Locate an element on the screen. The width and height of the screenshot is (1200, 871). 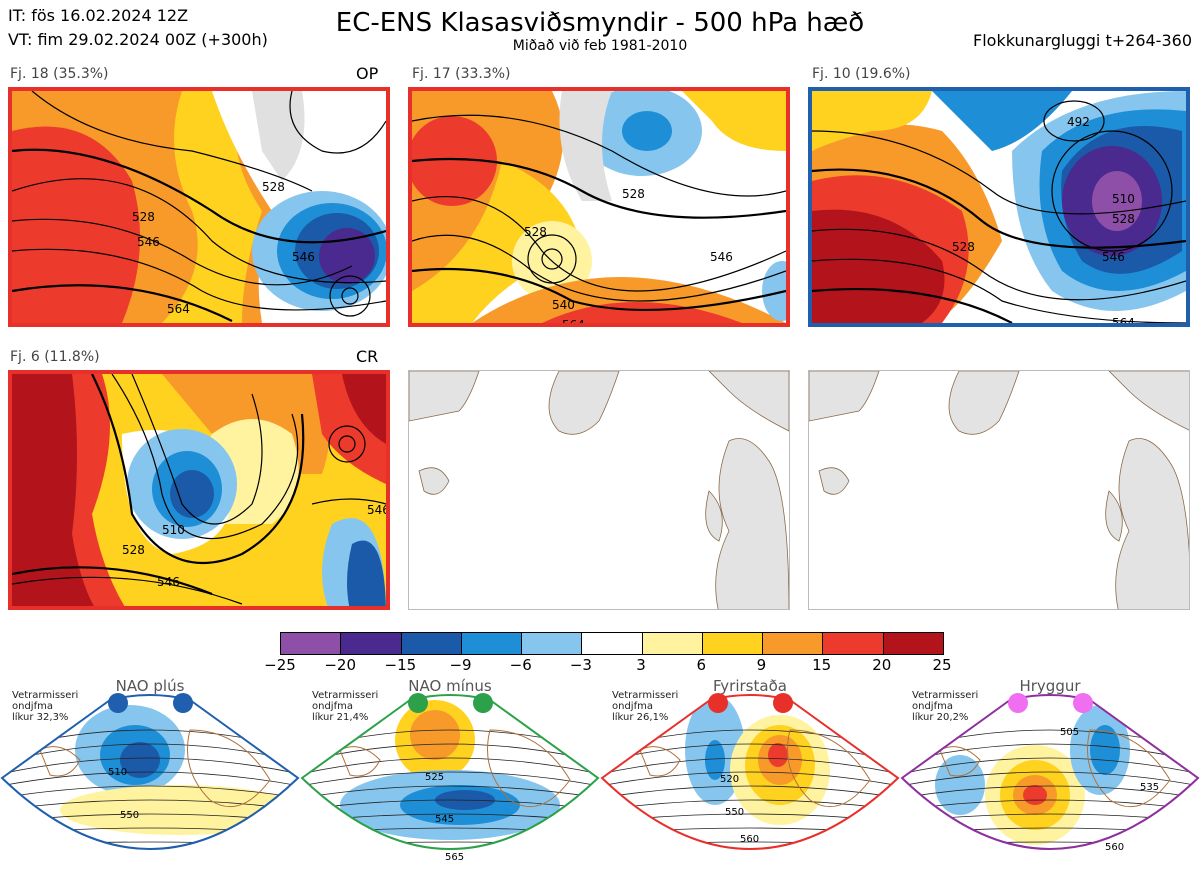
contour-label: 540 is located at coordinates (563, 305).